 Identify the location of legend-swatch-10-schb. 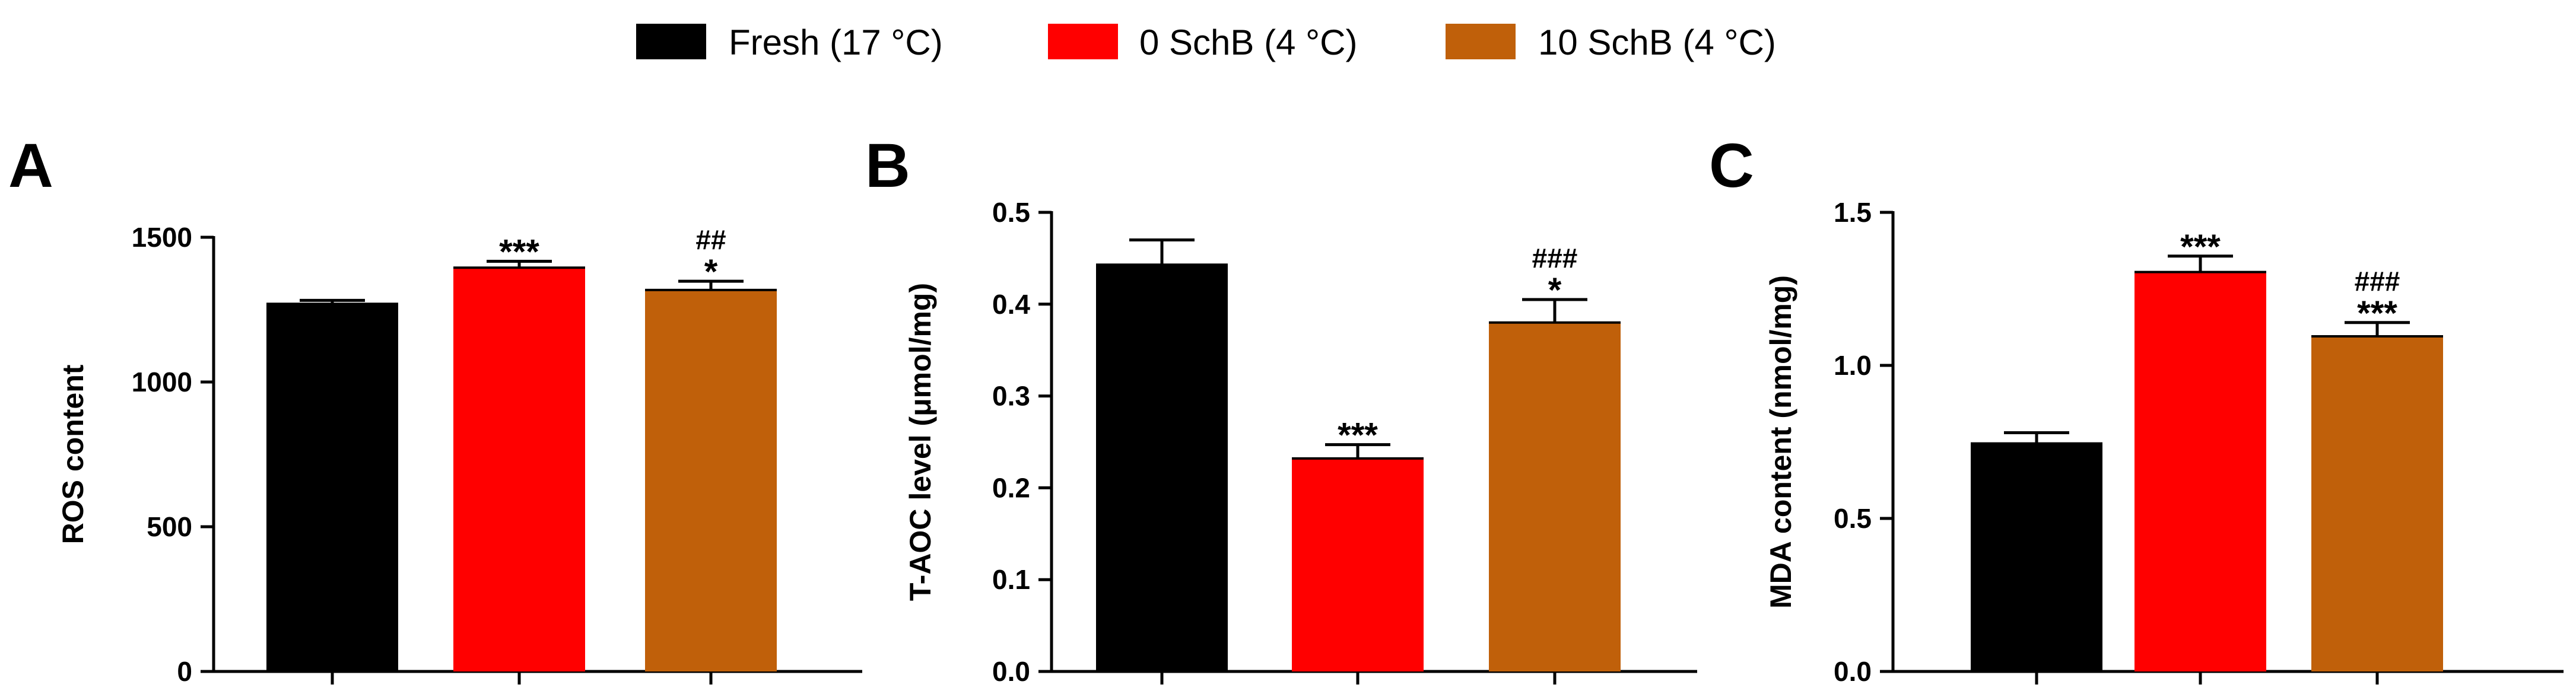
(1481, 41).